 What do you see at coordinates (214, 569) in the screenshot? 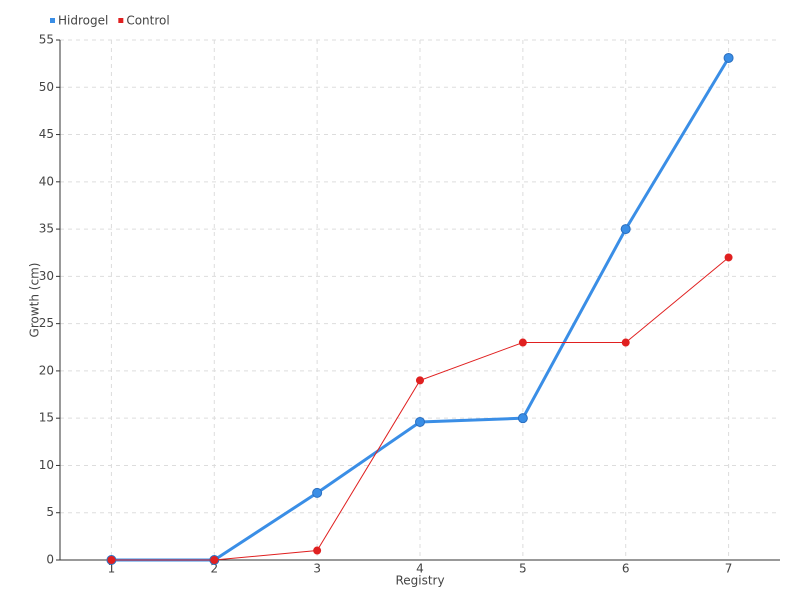
I see `x-tick-label: 2` at bounding box center [214, 569].